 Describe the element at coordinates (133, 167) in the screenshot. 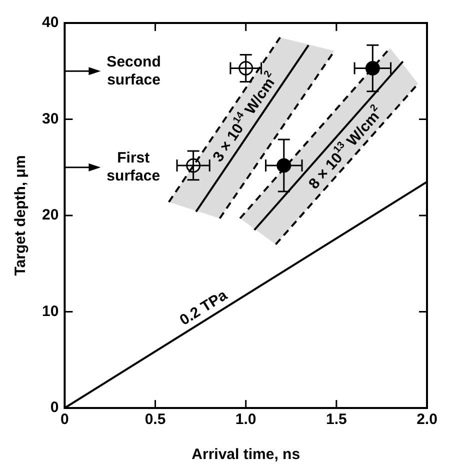

I see `ref-line-label: First surface` at that location.